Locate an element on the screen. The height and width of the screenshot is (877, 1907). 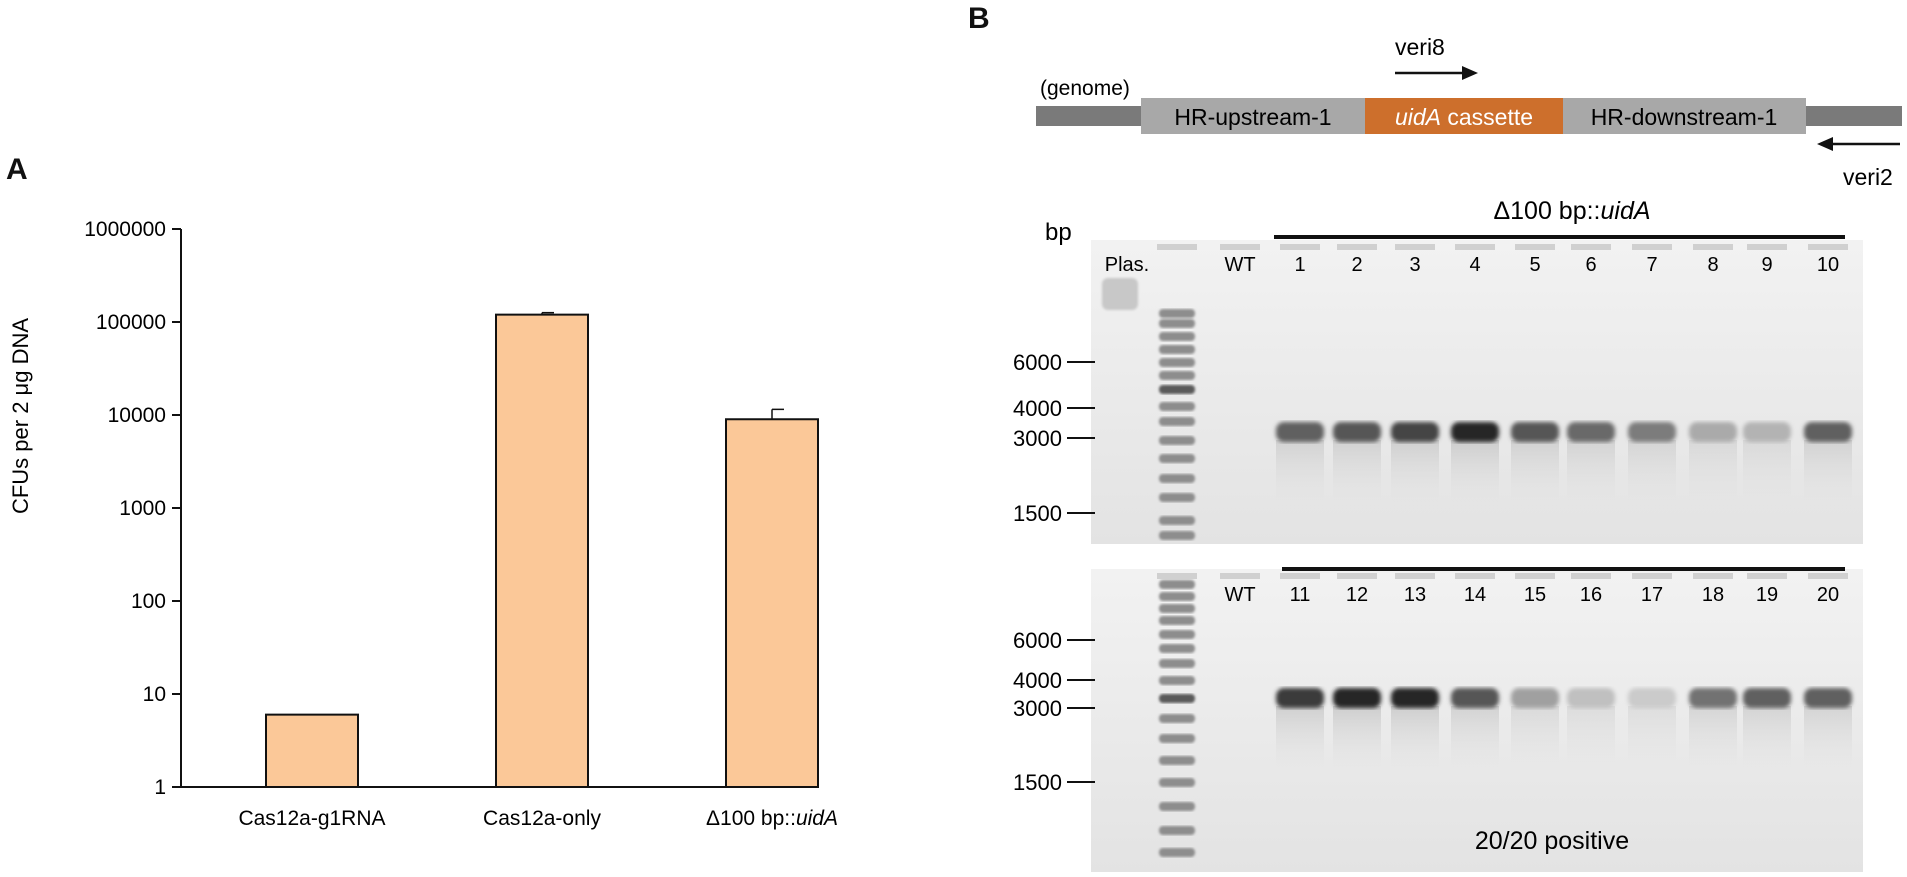
bar is located at coordinates (542, 550).